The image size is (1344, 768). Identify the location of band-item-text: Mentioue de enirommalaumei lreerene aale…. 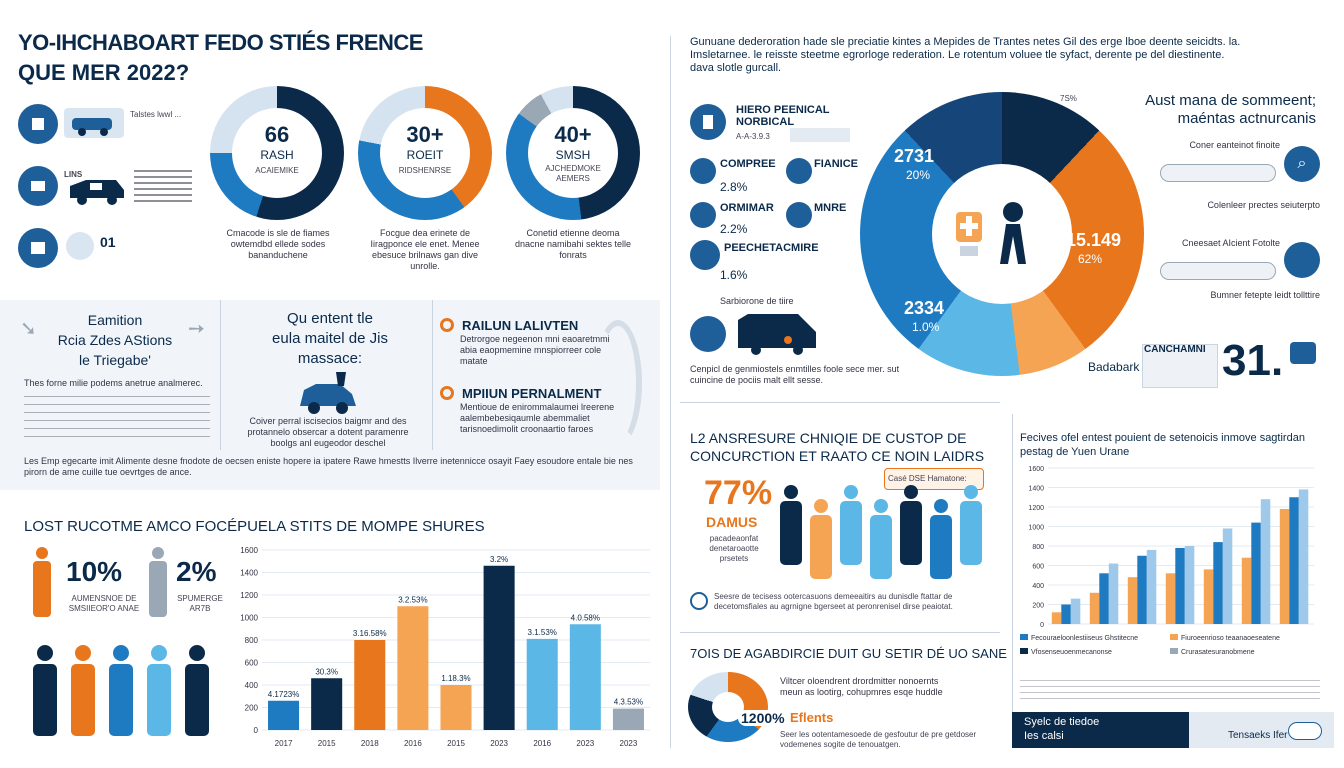
(537, 418).